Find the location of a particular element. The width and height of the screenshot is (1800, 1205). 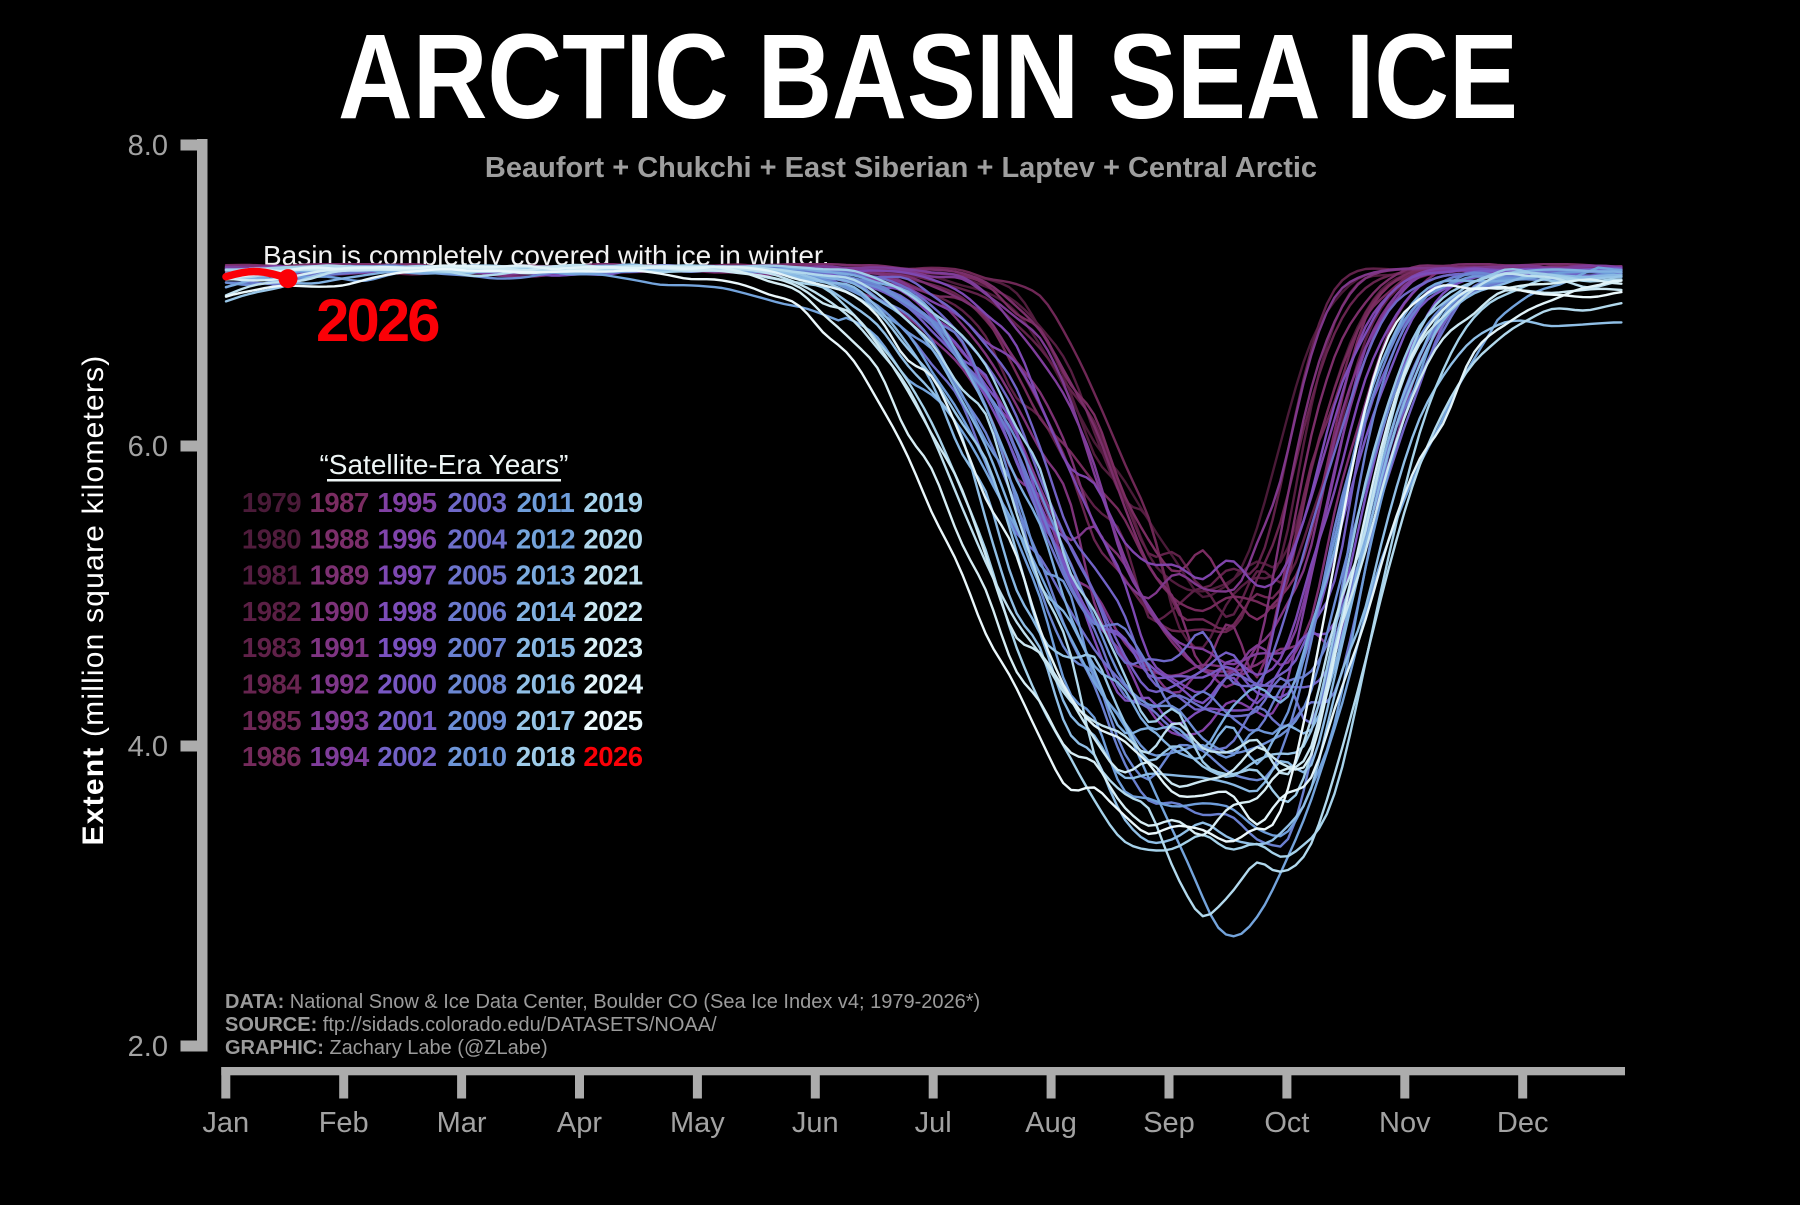

svg-text: 2013 is located at coordinates (545, 575).